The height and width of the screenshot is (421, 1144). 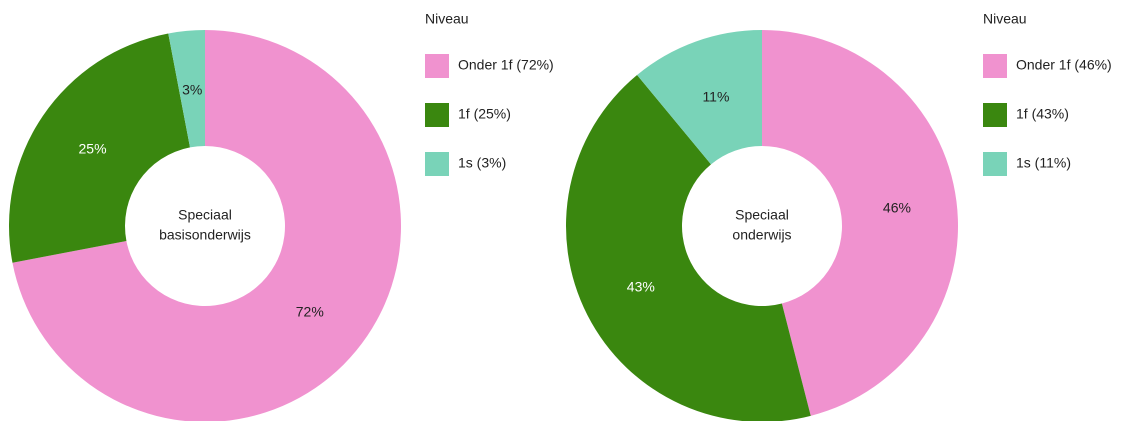 I want to click on legend-label: Onder 1f (72%), so click(x=506, y=65).